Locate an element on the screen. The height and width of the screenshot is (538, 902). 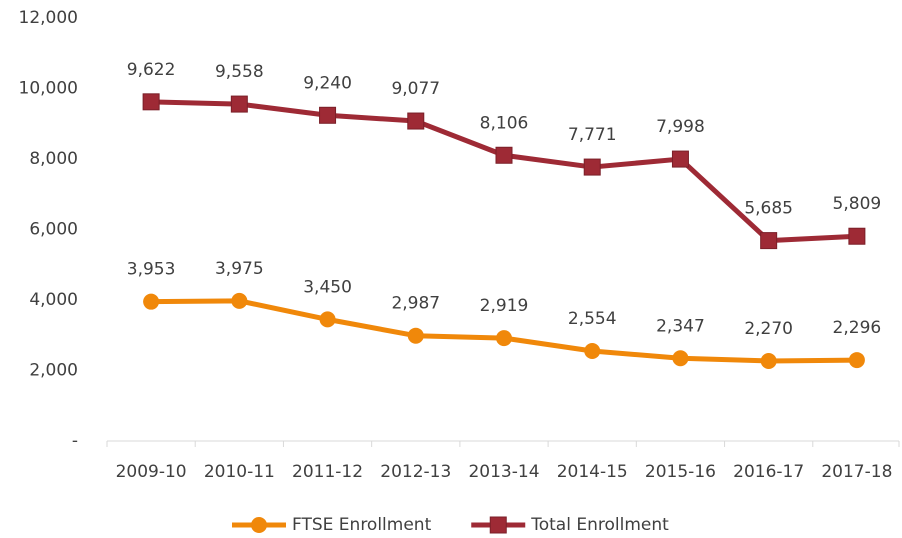
y-tick-label: 4,000 is located at coordinates (53, 300).